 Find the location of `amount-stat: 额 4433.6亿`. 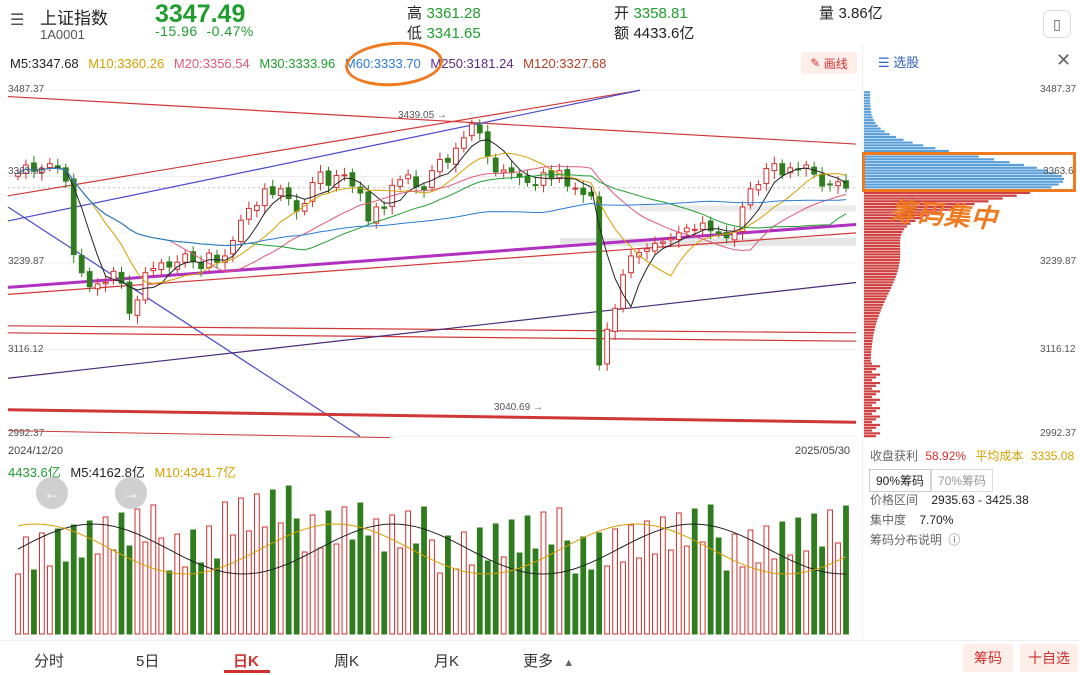

amount-stat: 额 4433.6亿 is located at coordinates (654, 32).